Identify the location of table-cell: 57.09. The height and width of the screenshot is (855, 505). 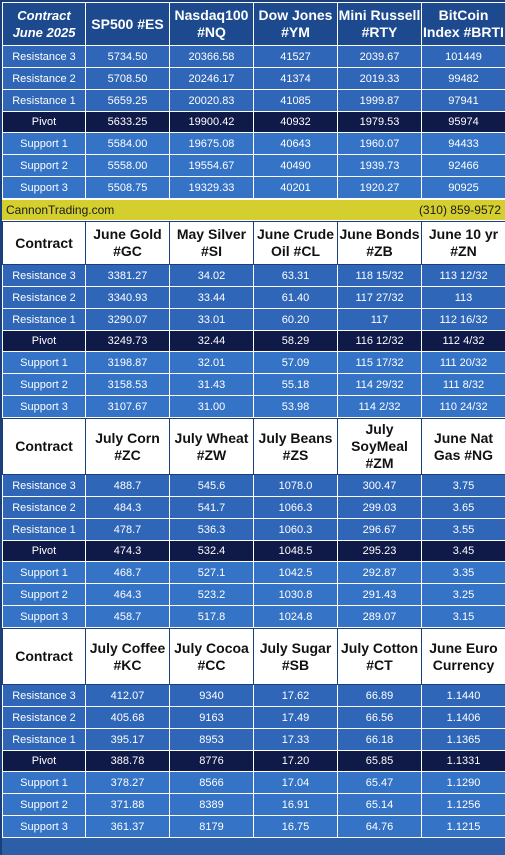
(295, 362).